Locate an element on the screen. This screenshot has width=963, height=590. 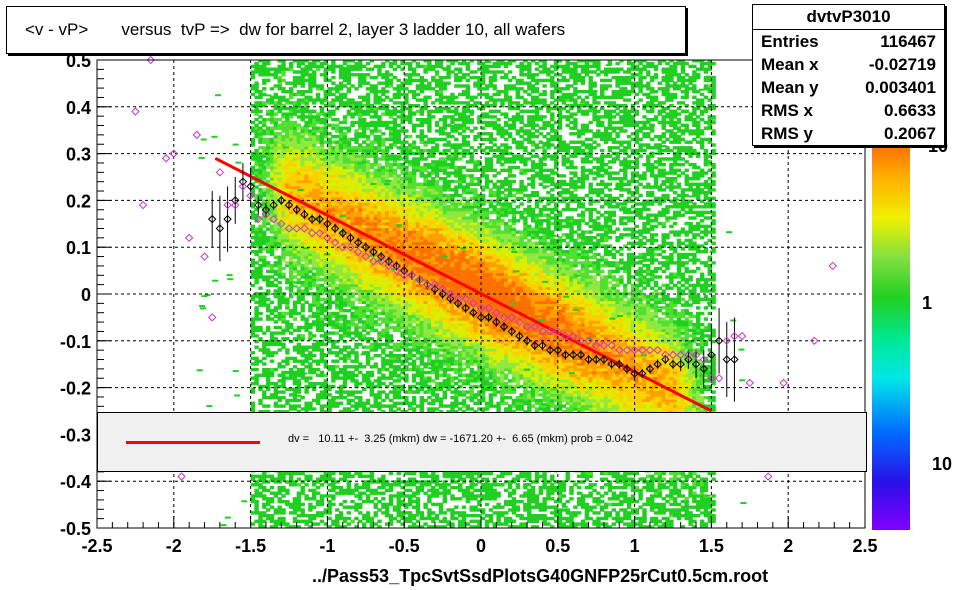
stats-row: Entries 116467 is located at coordinates (848, 41).